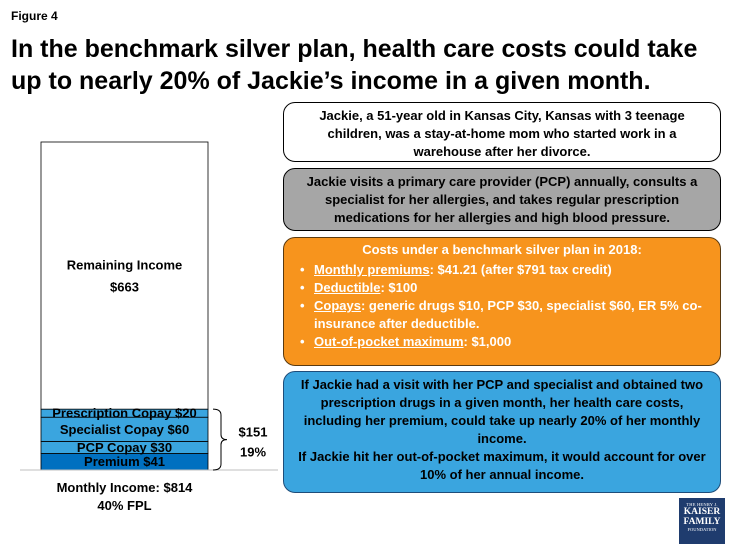  What do you see at coordinates (124, 275) in the screenshot?
I see `bar-segment-remaining-income` at bounding box center [124, 275].